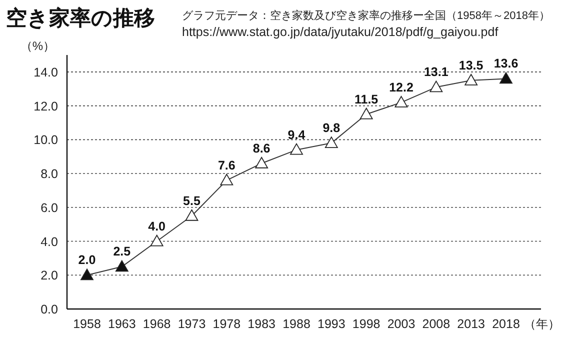 Image resolution: width=570 pixels, height=338 pixels. Describe the element at coordinates (471, 324) in the screenshot. I see `x-tick-label: 2013` at that location.